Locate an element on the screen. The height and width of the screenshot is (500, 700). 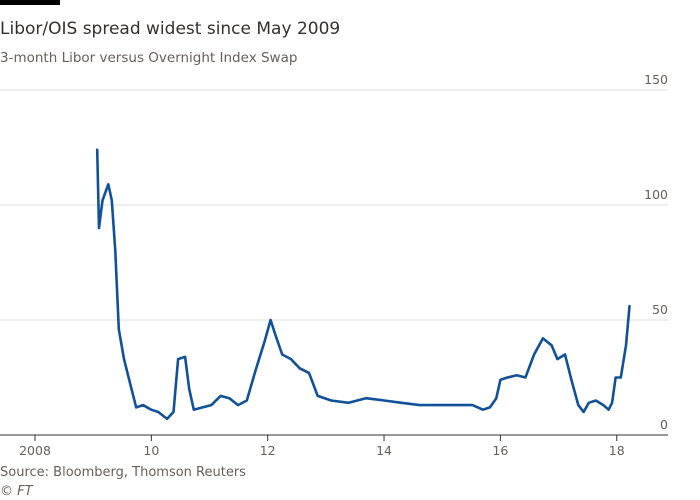
x-tick-label: 2008 is located at coordinates (35, 450).